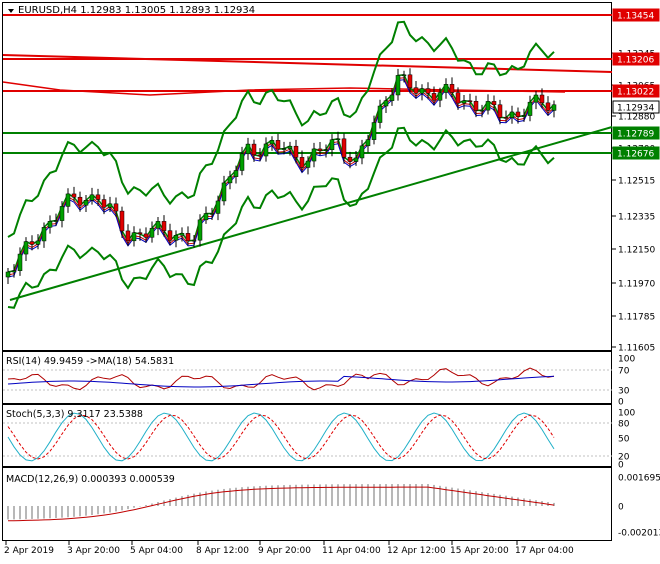  What do you see at coordinates (636, 91) in the screenshot?
I see `price-label-red: 1.13022` at bounding box center [636, 91].